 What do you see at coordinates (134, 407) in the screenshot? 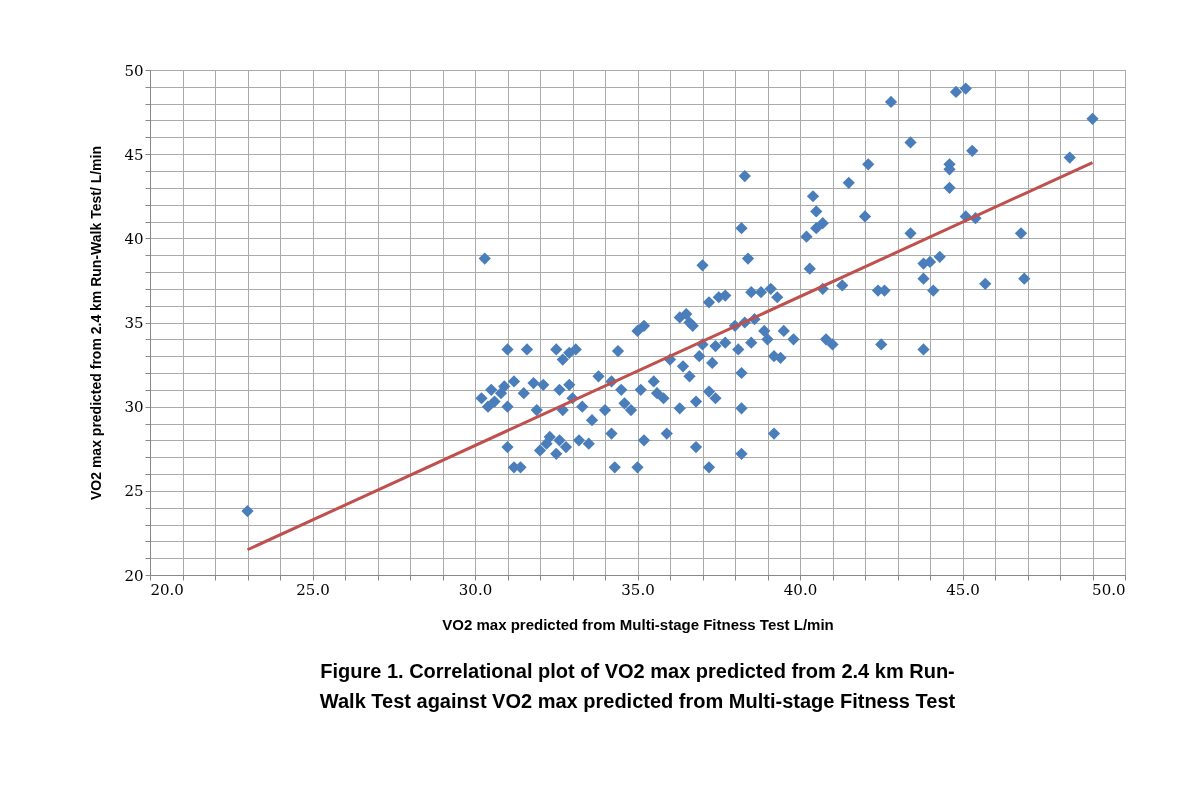
I see `y-tick-label: 30` at bounding box center [134, 407].